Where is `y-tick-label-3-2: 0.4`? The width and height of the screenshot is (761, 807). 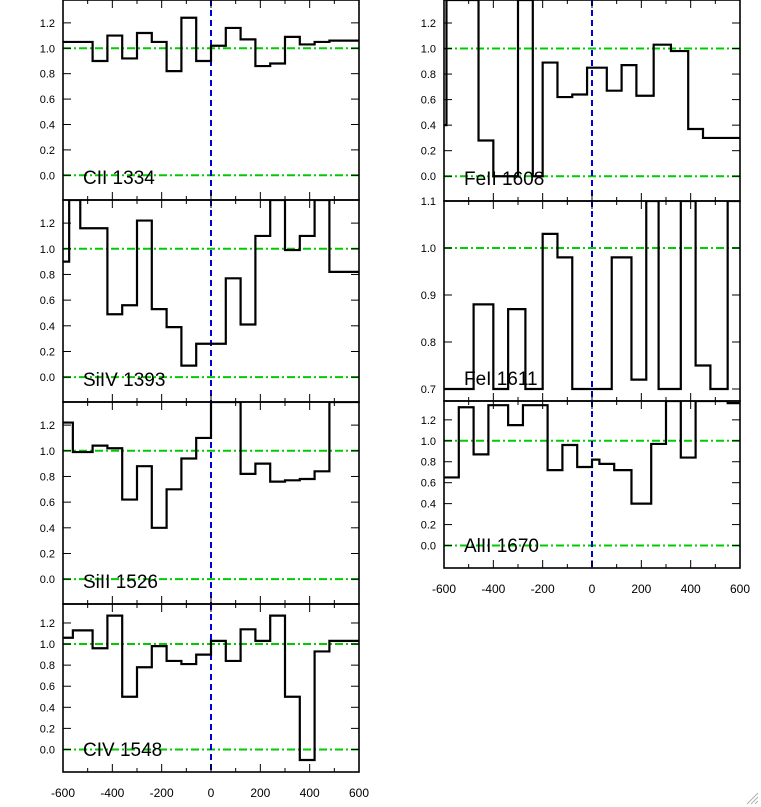 y-tick-label-3-2: 0.4 is located at coordinates (47, 708).